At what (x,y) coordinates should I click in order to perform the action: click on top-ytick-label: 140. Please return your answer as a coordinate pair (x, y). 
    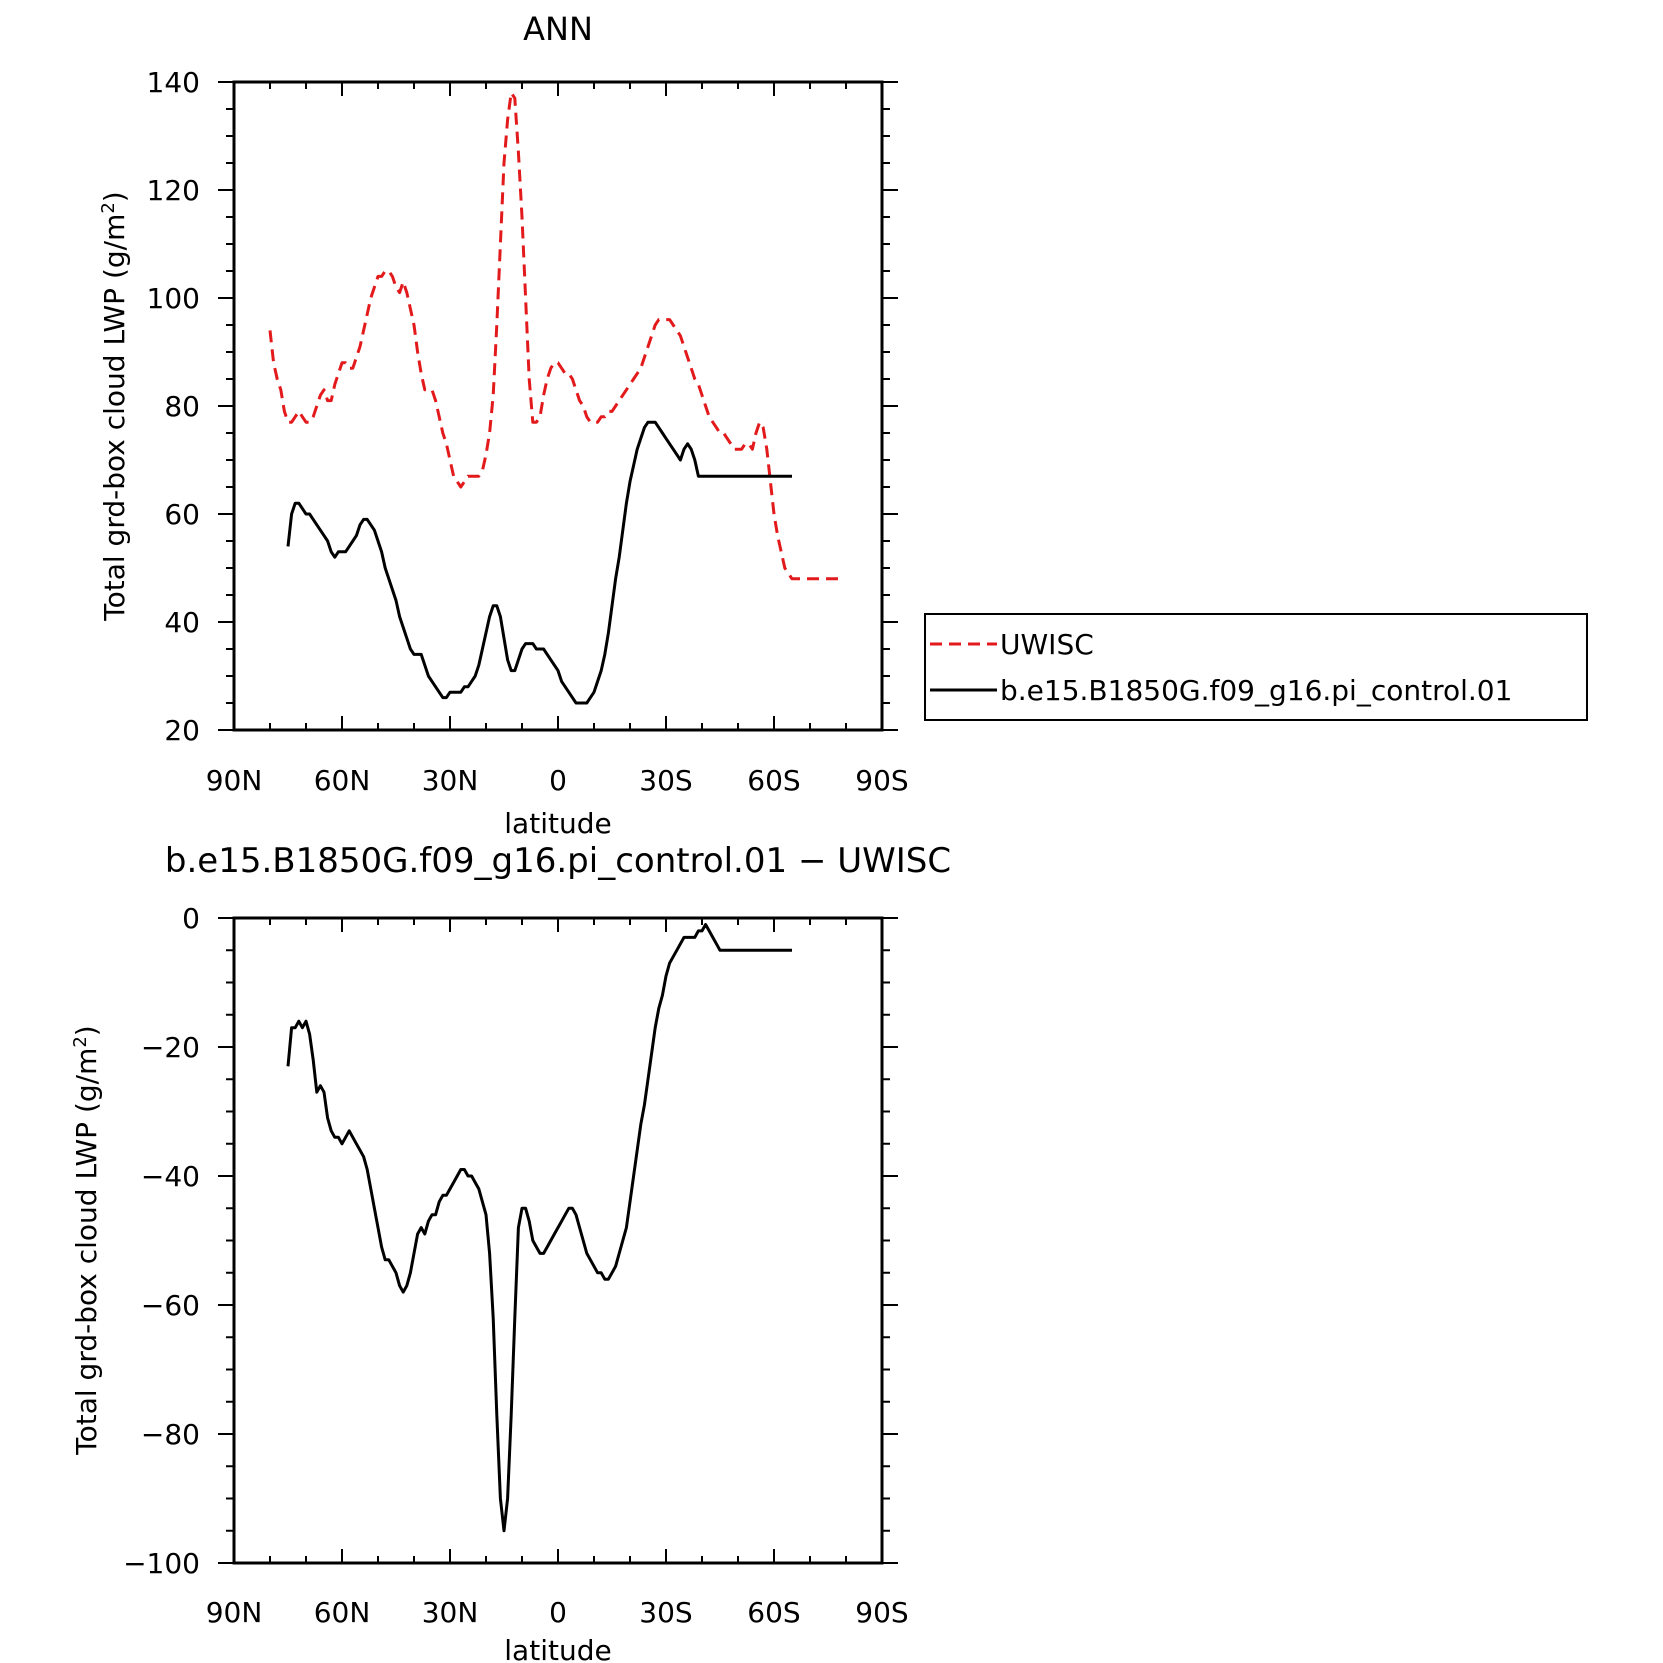
    Looking at the image, I should click on (173, 82).